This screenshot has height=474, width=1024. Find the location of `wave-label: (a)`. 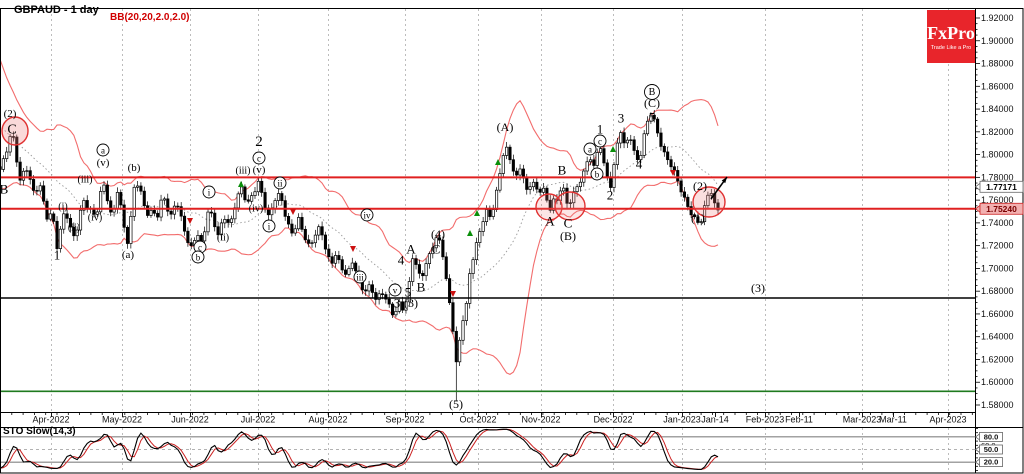

wave-label: (a) is located at coordinates (128, 255).